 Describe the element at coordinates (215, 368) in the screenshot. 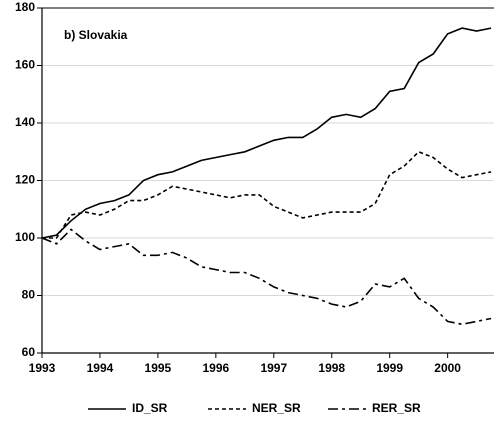

I see `x-tick-label: 1996` at that location.